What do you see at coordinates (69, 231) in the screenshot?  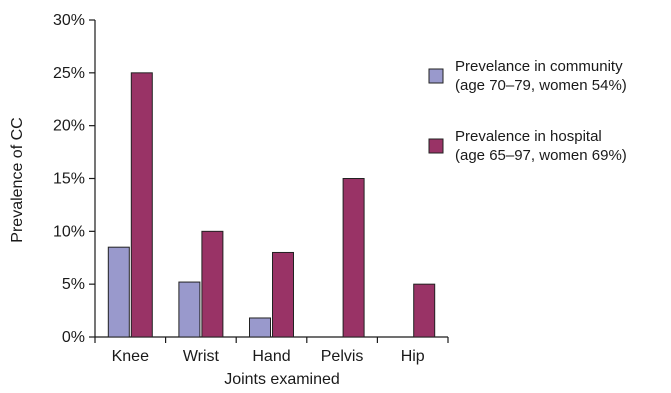 I see `y-tick-label: 10%` at bounding box center [69, 231].